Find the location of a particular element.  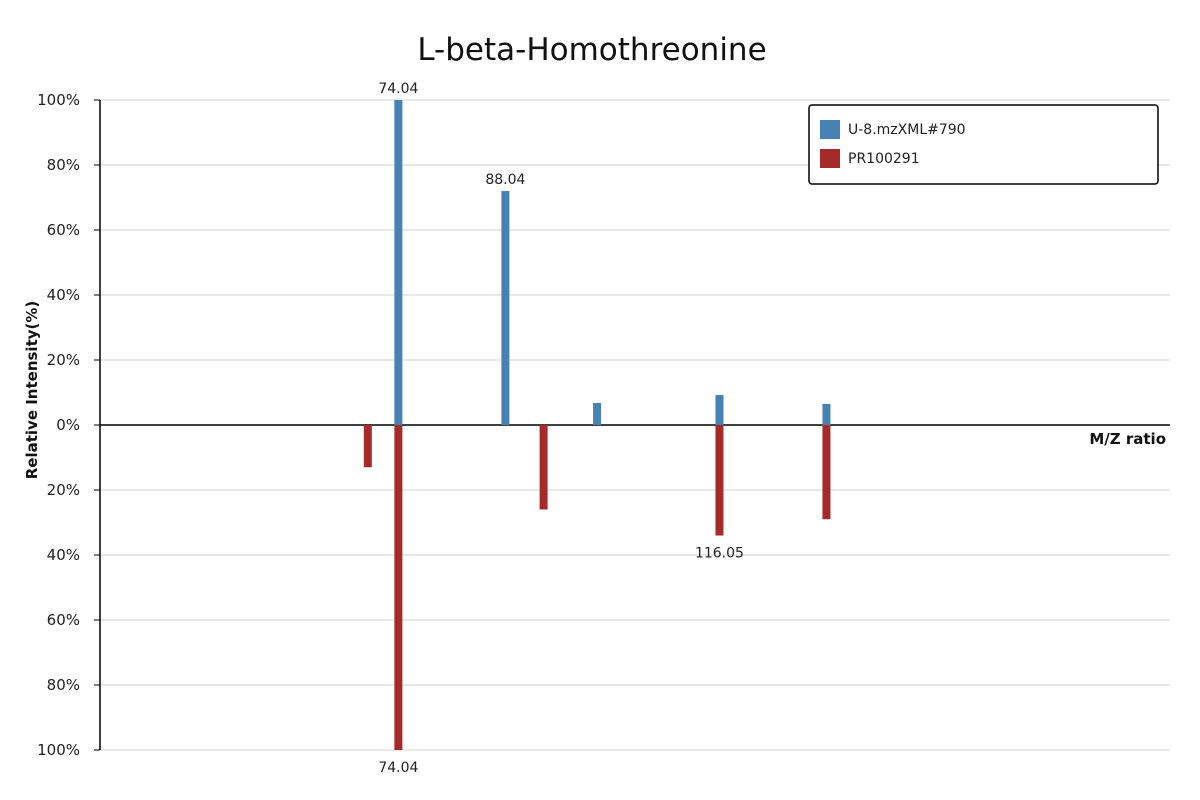

y-tick-label-80: 80% is located at coordinates (63, 165).